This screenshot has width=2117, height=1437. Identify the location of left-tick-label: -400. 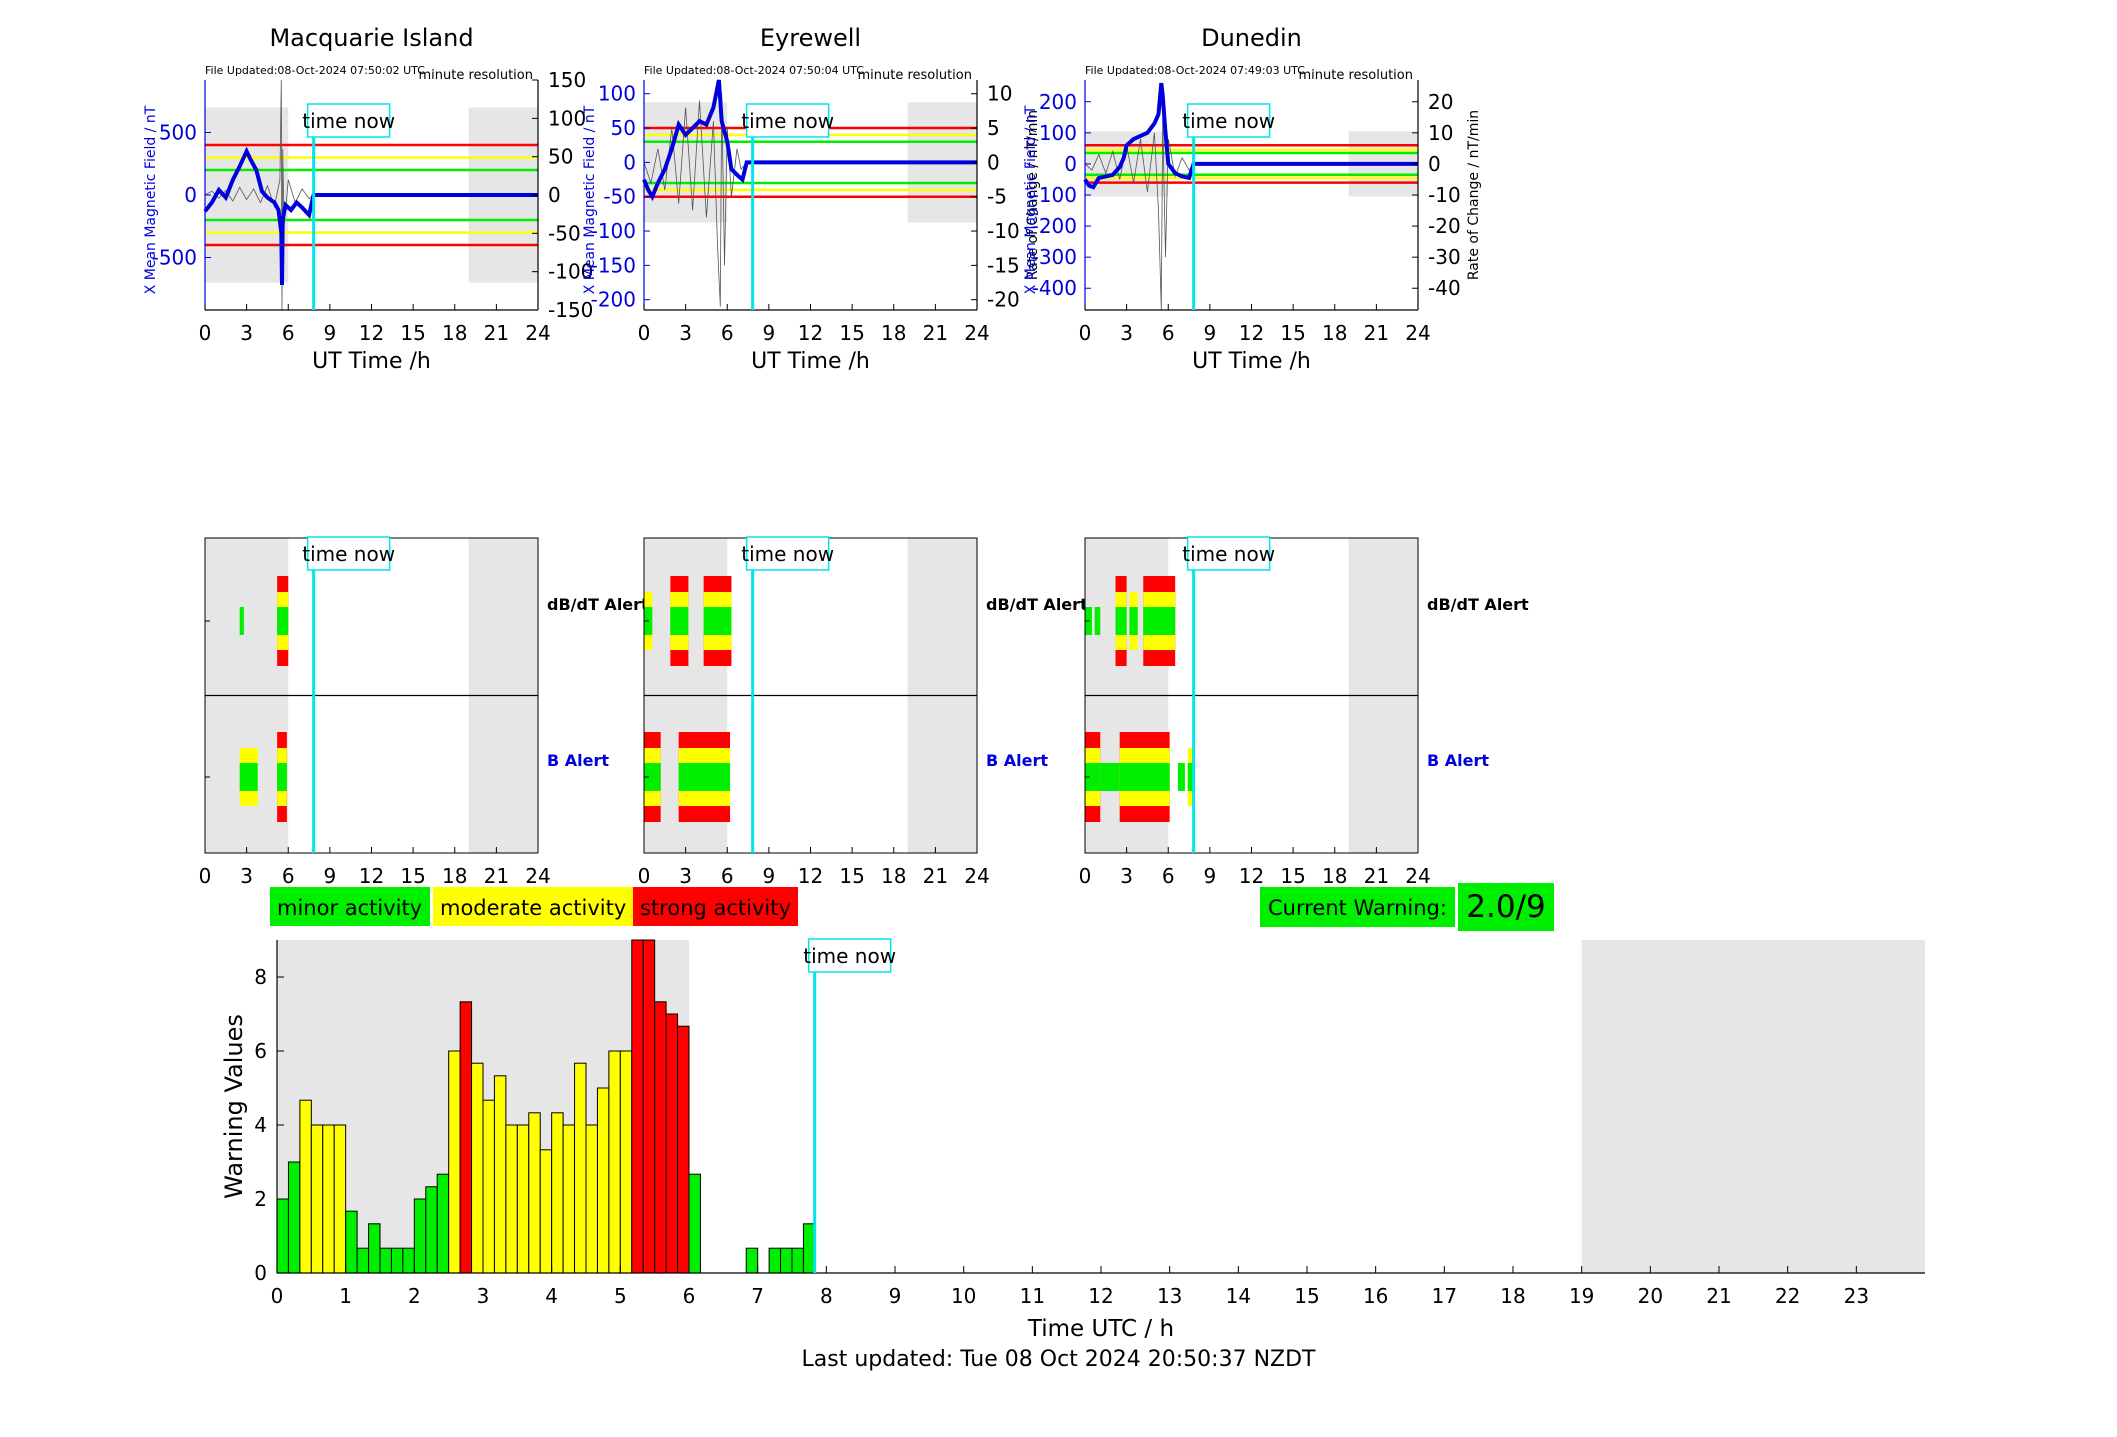
(1054, 288).